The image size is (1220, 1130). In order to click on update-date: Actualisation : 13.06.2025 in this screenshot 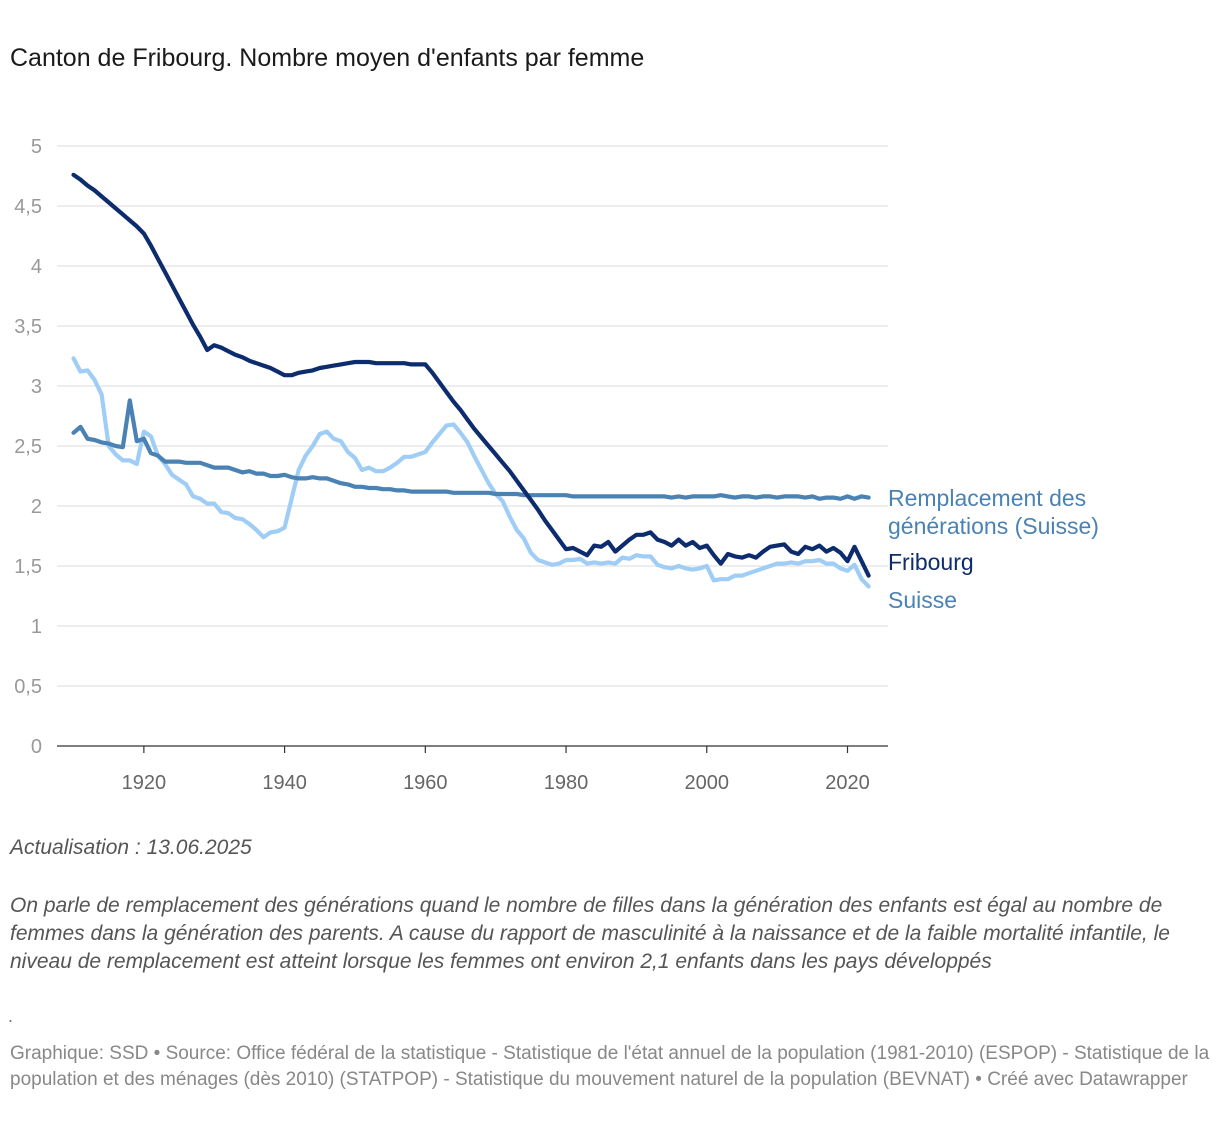, I will do `click(131, 847)`.